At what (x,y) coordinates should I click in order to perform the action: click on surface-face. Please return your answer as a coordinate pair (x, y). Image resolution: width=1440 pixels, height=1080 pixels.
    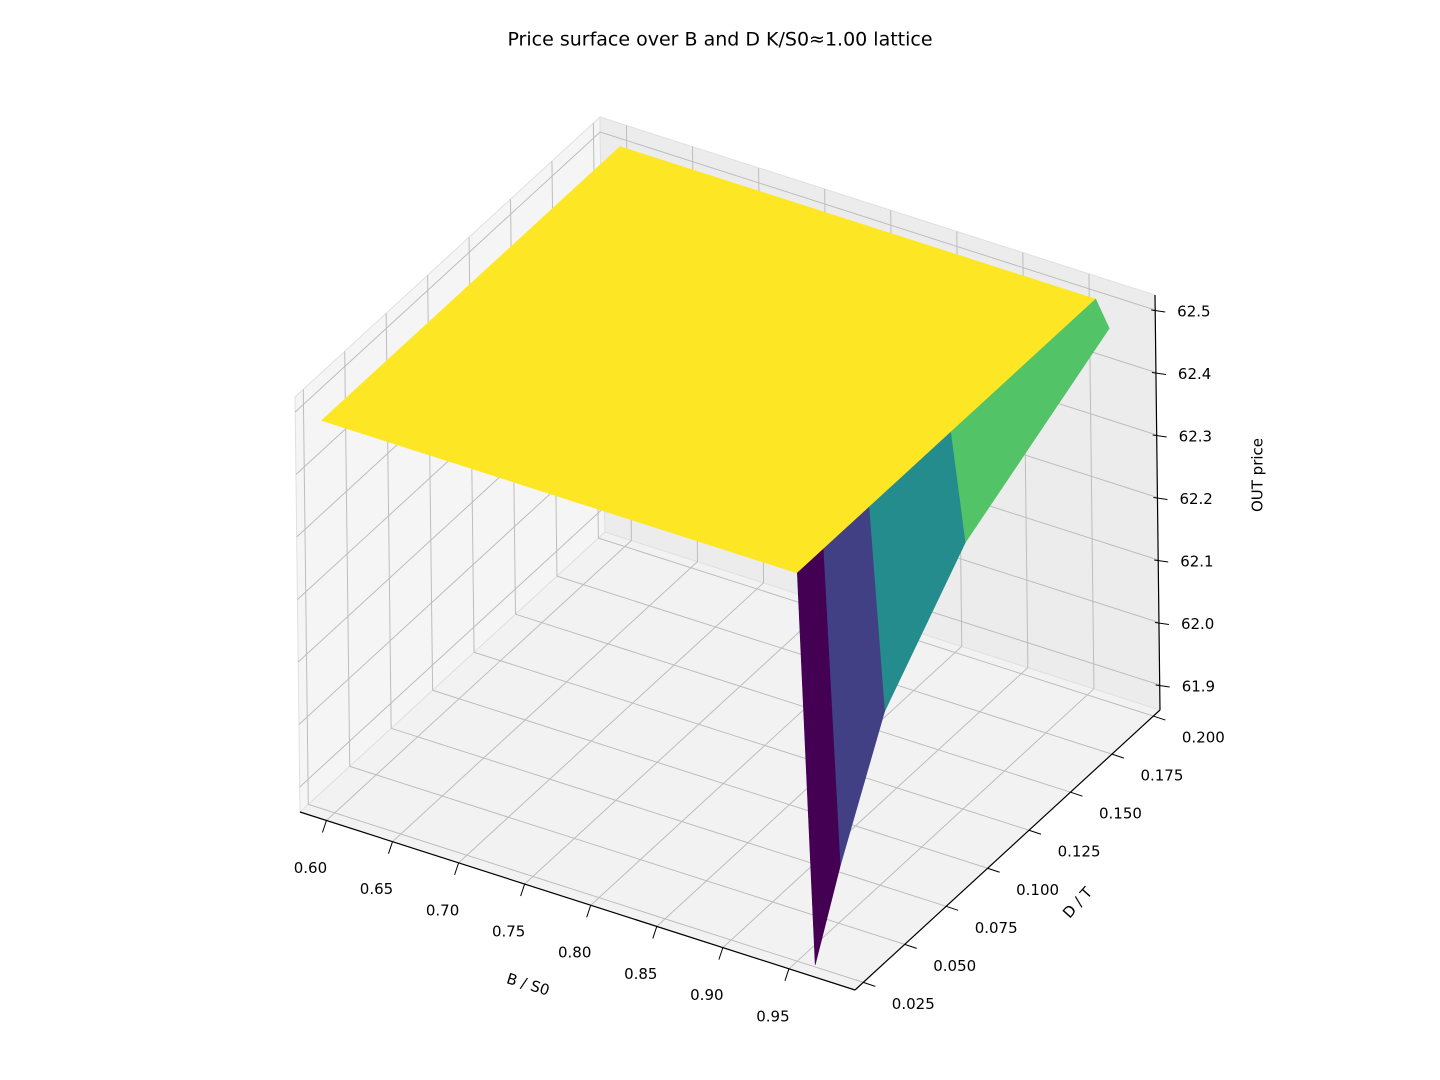
    Looking at the image, I should click on (819, 756).